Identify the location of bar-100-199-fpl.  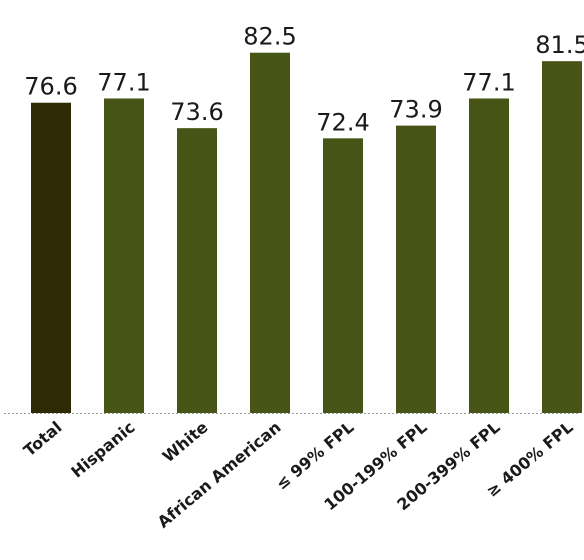
(416, 269).